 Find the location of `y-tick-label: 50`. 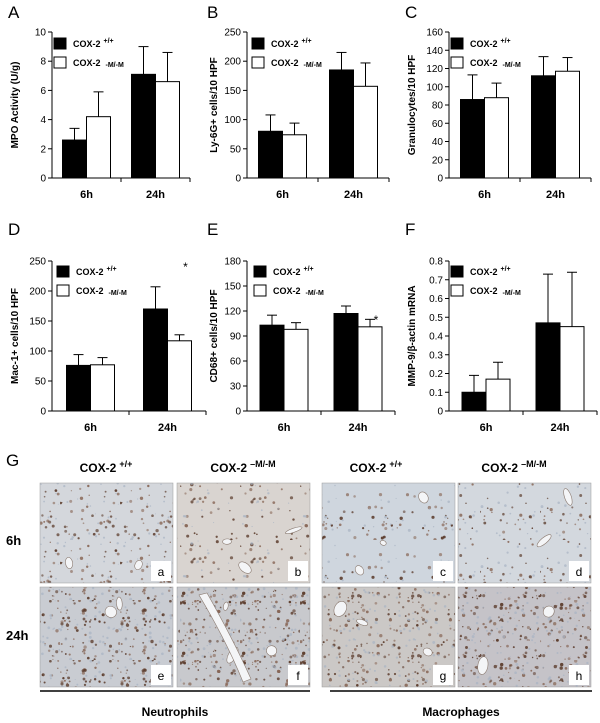

y-tick-label: 50 is located at coordinates (236, 149).